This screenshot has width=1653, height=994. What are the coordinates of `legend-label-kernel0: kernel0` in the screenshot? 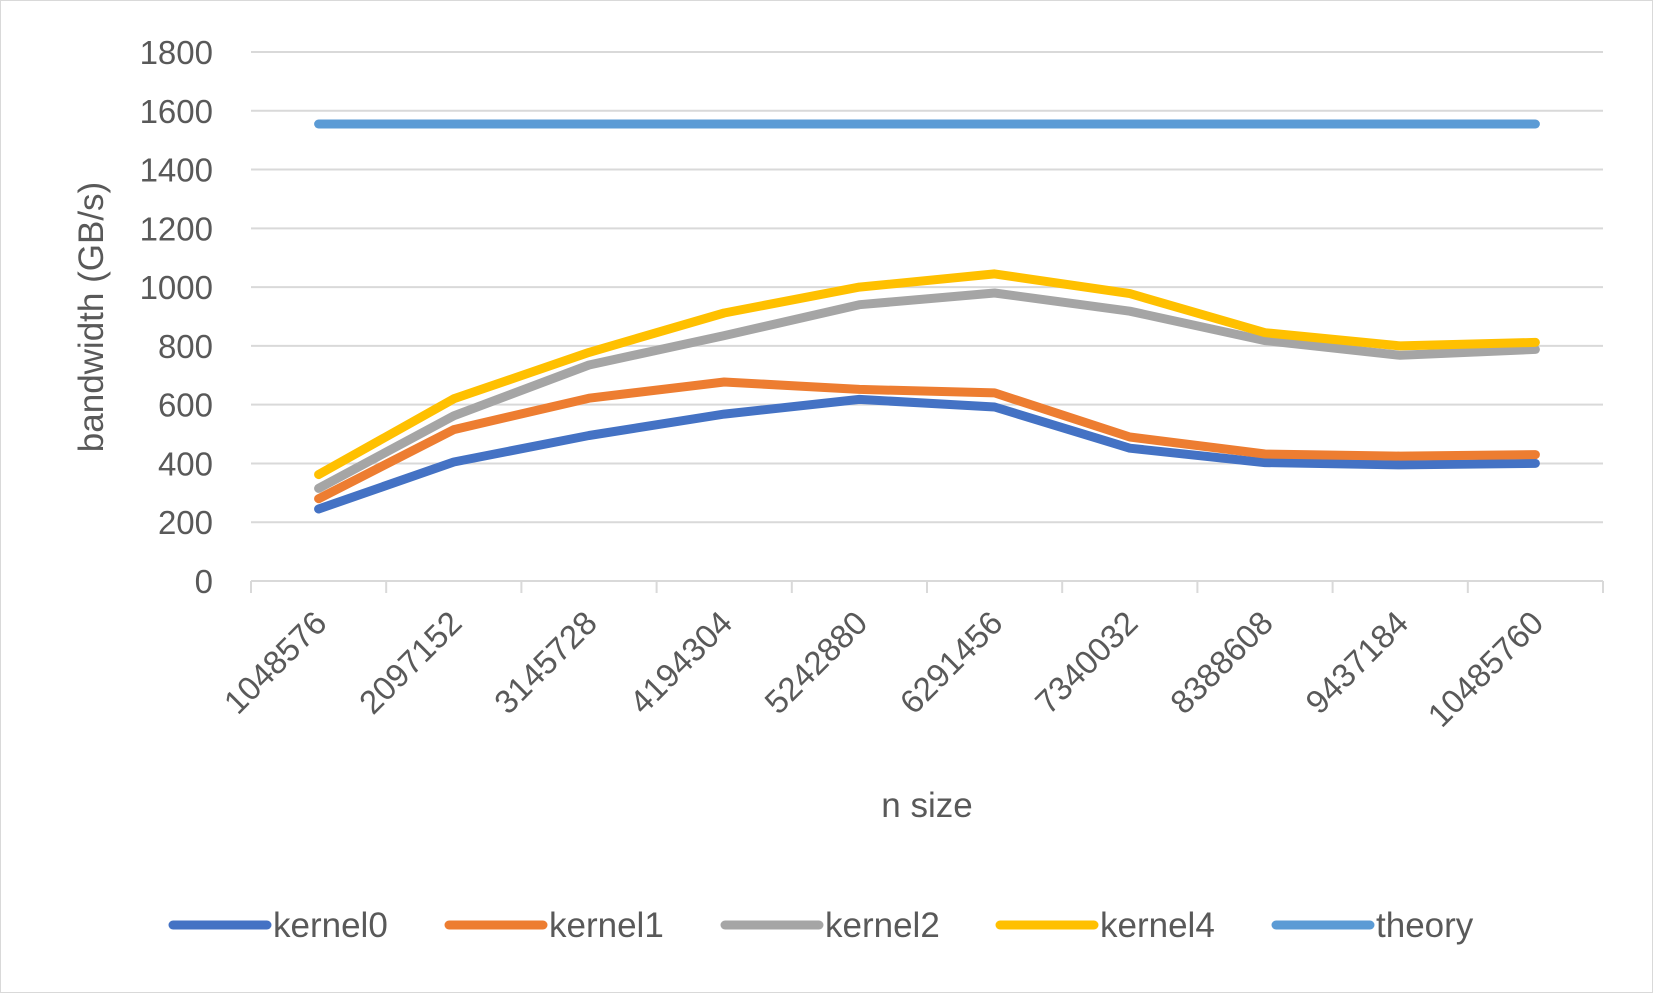 It's located at (330, 925).